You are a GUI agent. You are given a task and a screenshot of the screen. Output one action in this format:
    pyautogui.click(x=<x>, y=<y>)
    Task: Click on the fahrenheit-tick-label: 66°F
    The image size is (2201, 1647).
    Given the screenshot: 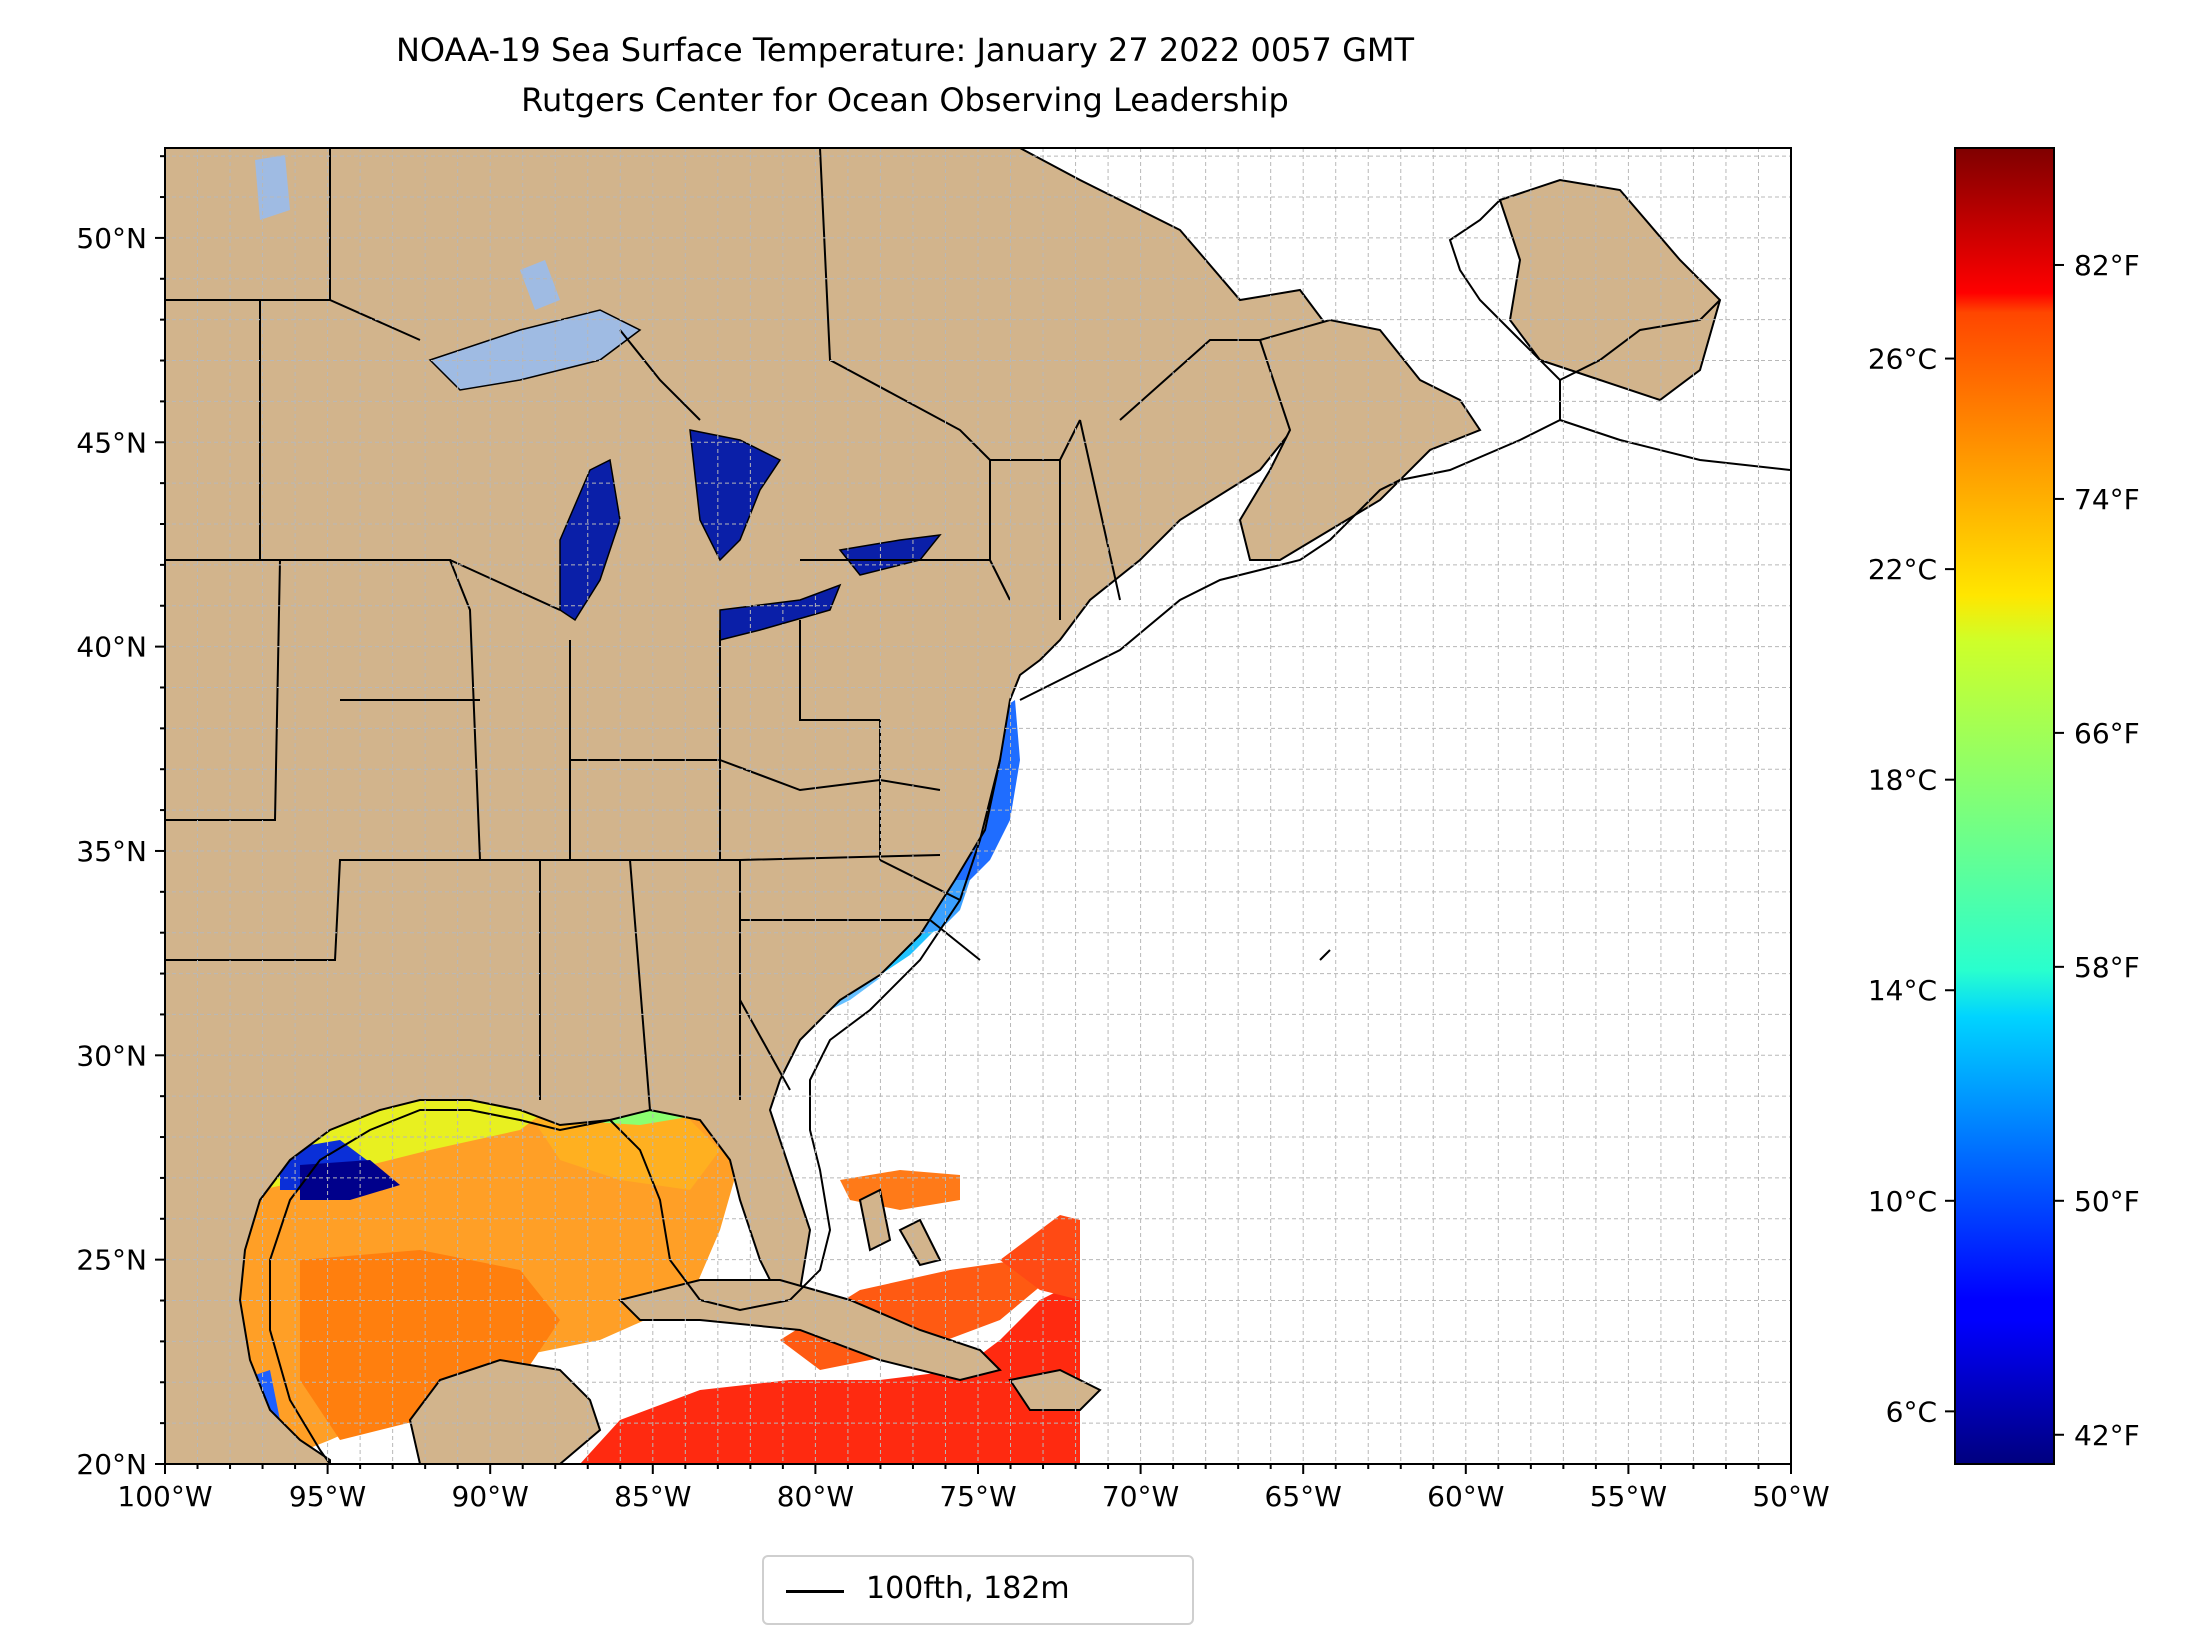 What is the action you would take?
    pyautogui.click(x=2107, y=733)
    